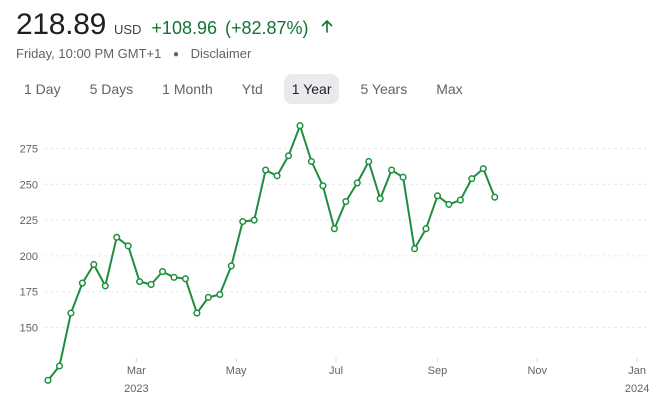 This screenshot has height=411, width=656. I want to click on range-button-1-day: 1 Day, so click(42, 89).